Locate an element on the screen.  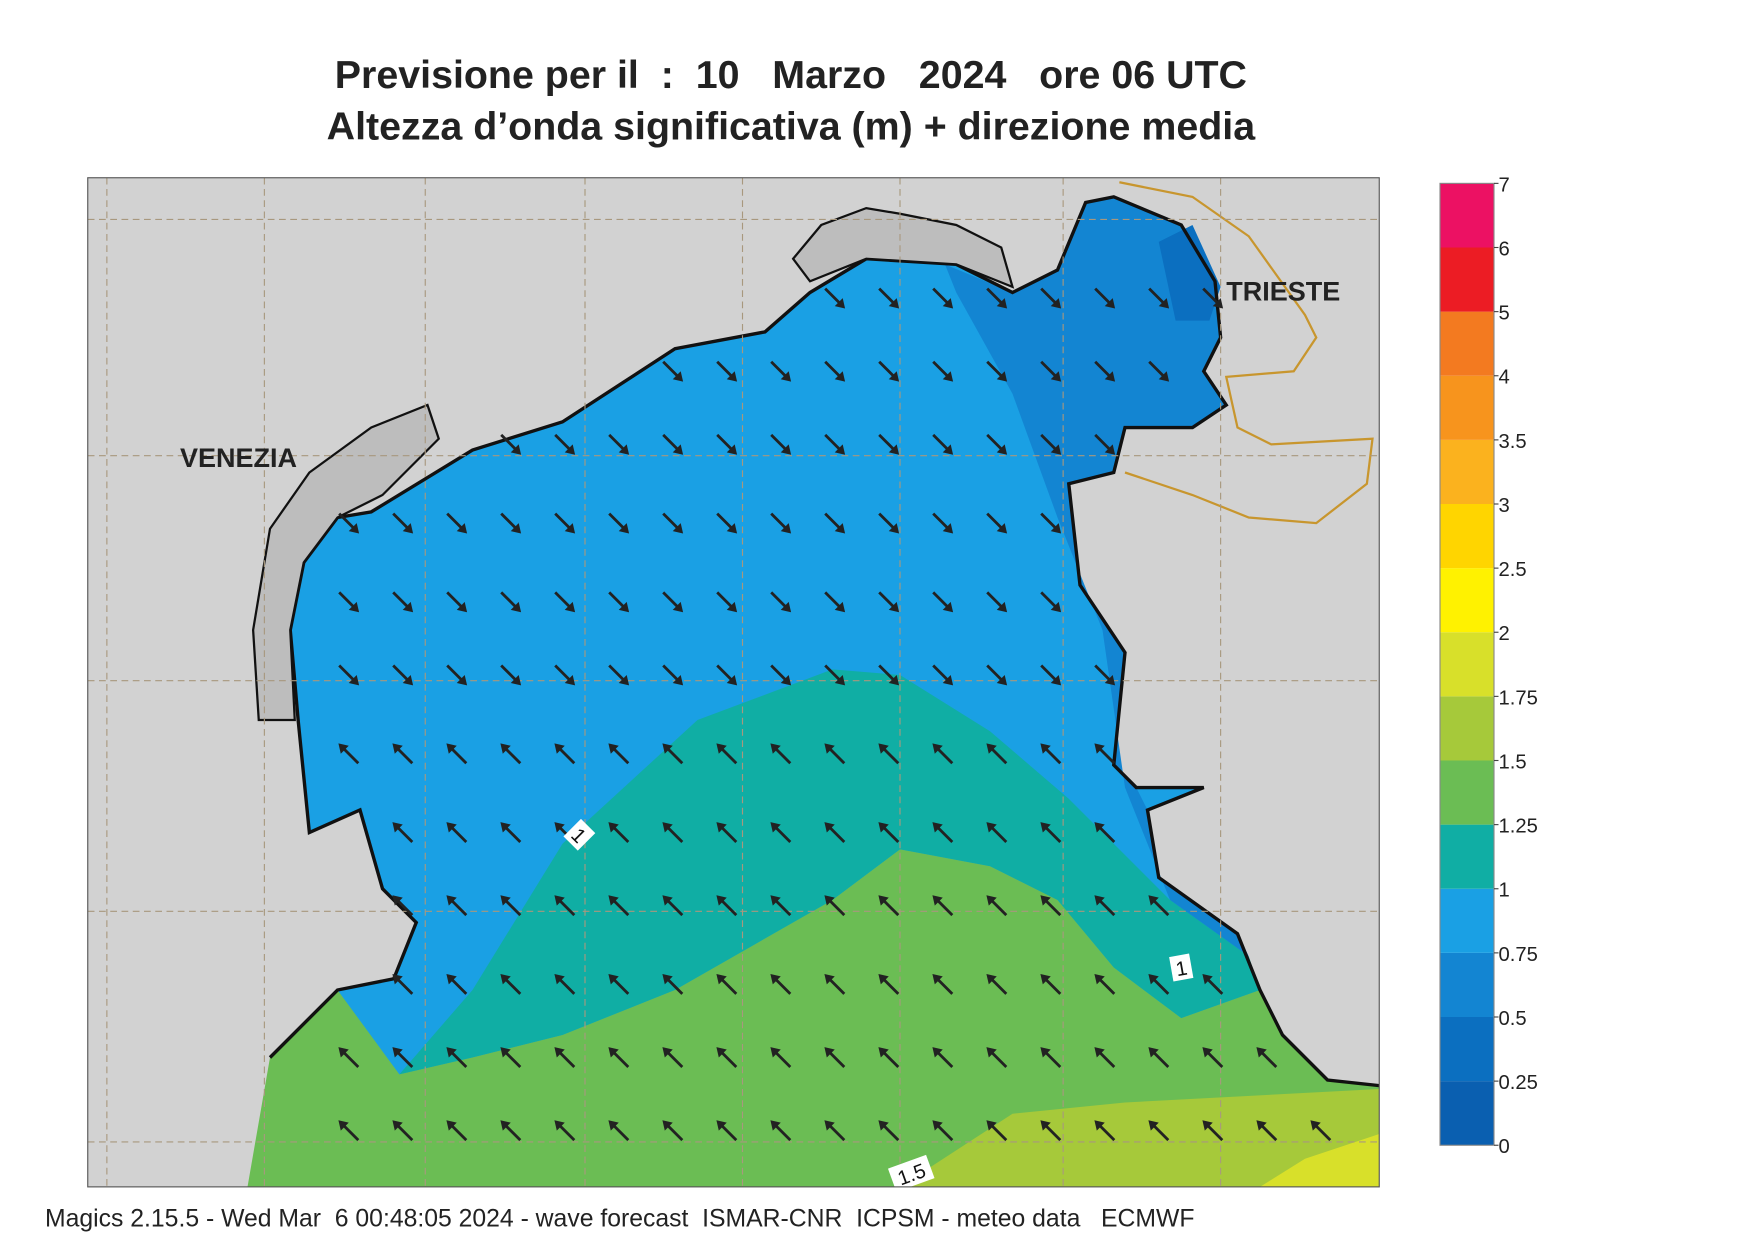
city-label: TRIESTE is located at coordinates (1283, 291).